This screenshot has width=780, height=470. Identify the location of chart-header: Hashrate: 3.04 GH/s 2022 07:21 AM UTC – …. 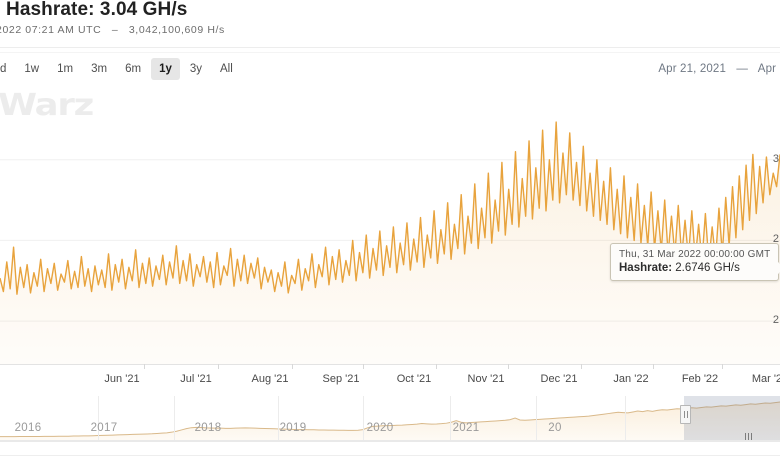
(390, 26).